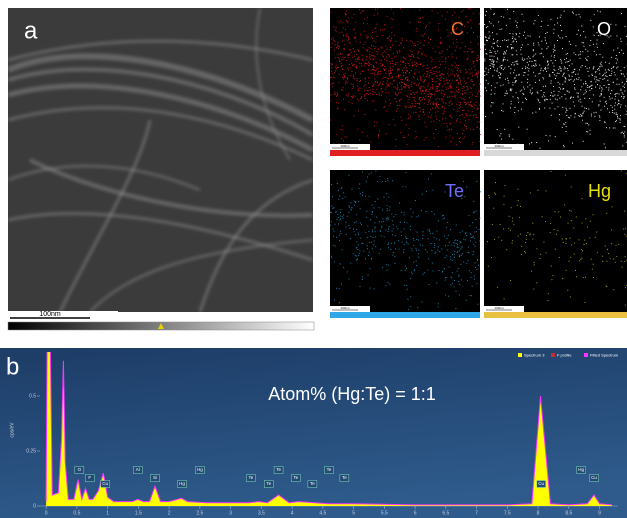  Describe the element at coordinates (12, 366) in the screenshot. I see `panel-label: b` at that location.